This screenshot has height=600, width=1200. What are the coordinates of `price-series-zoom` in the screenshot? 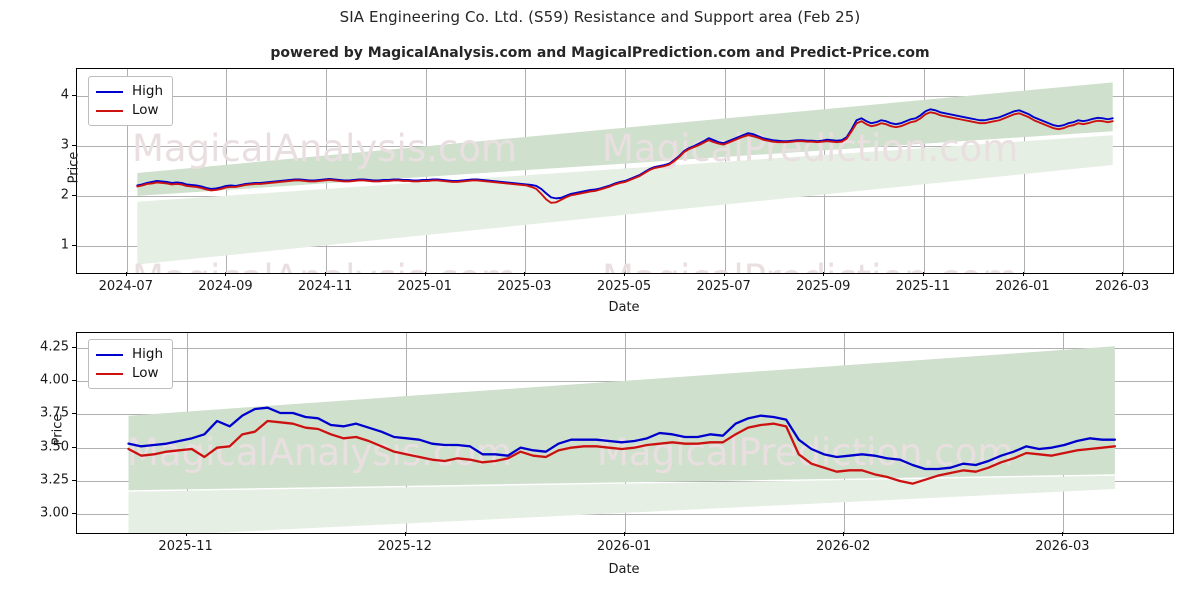 It's located at (622, 445).